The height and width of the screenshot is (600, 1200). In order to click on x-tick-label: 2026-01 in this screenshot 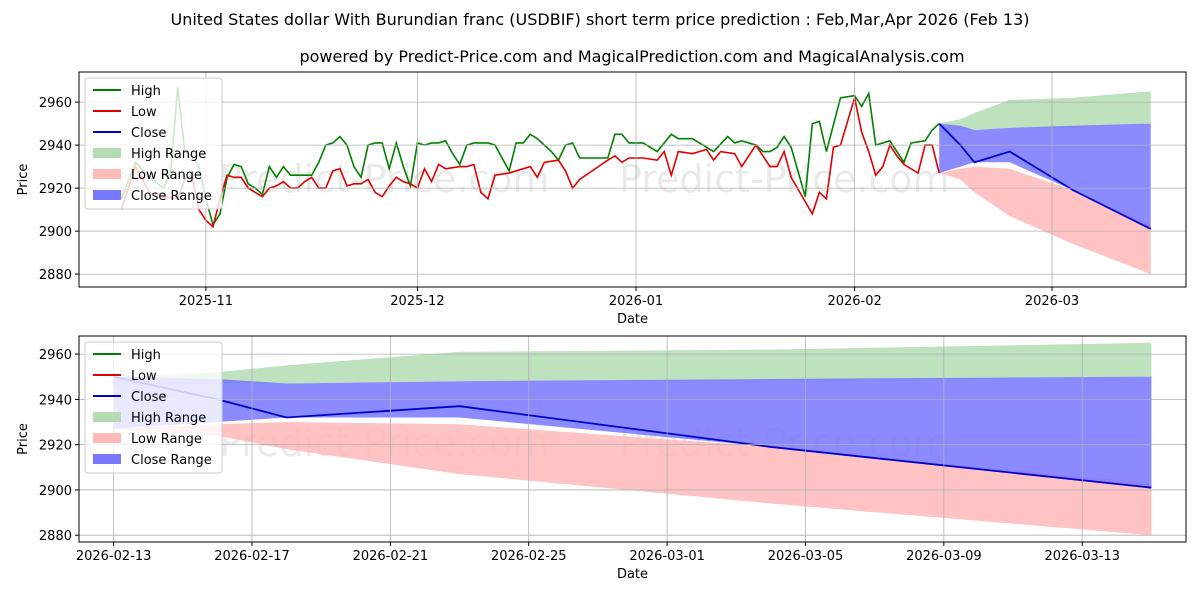, I will do `click(636, 301)`.